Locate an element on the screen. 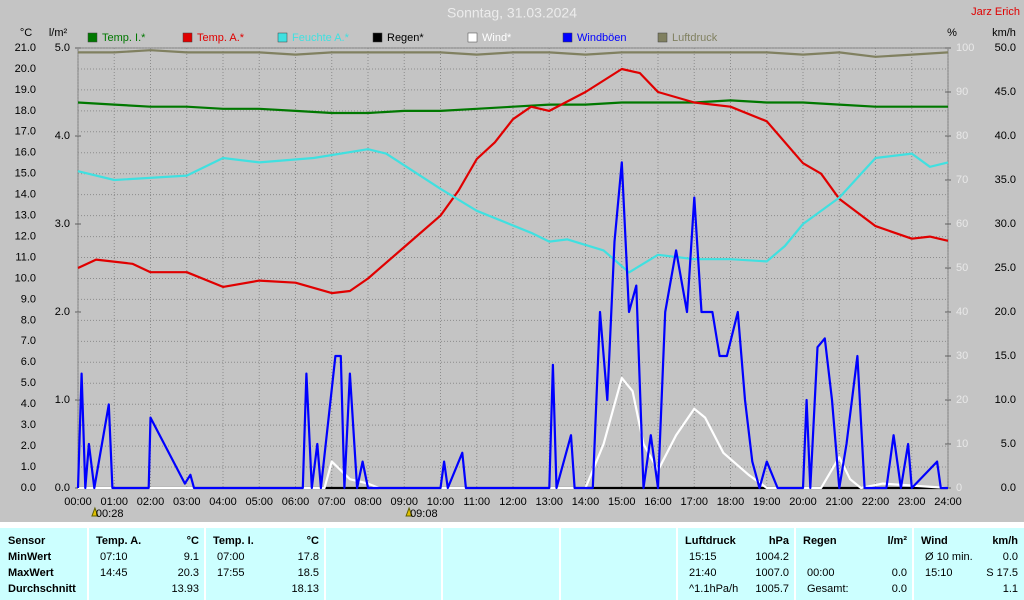  stats-cell: 00:00 is located at coordinates (821, 573).